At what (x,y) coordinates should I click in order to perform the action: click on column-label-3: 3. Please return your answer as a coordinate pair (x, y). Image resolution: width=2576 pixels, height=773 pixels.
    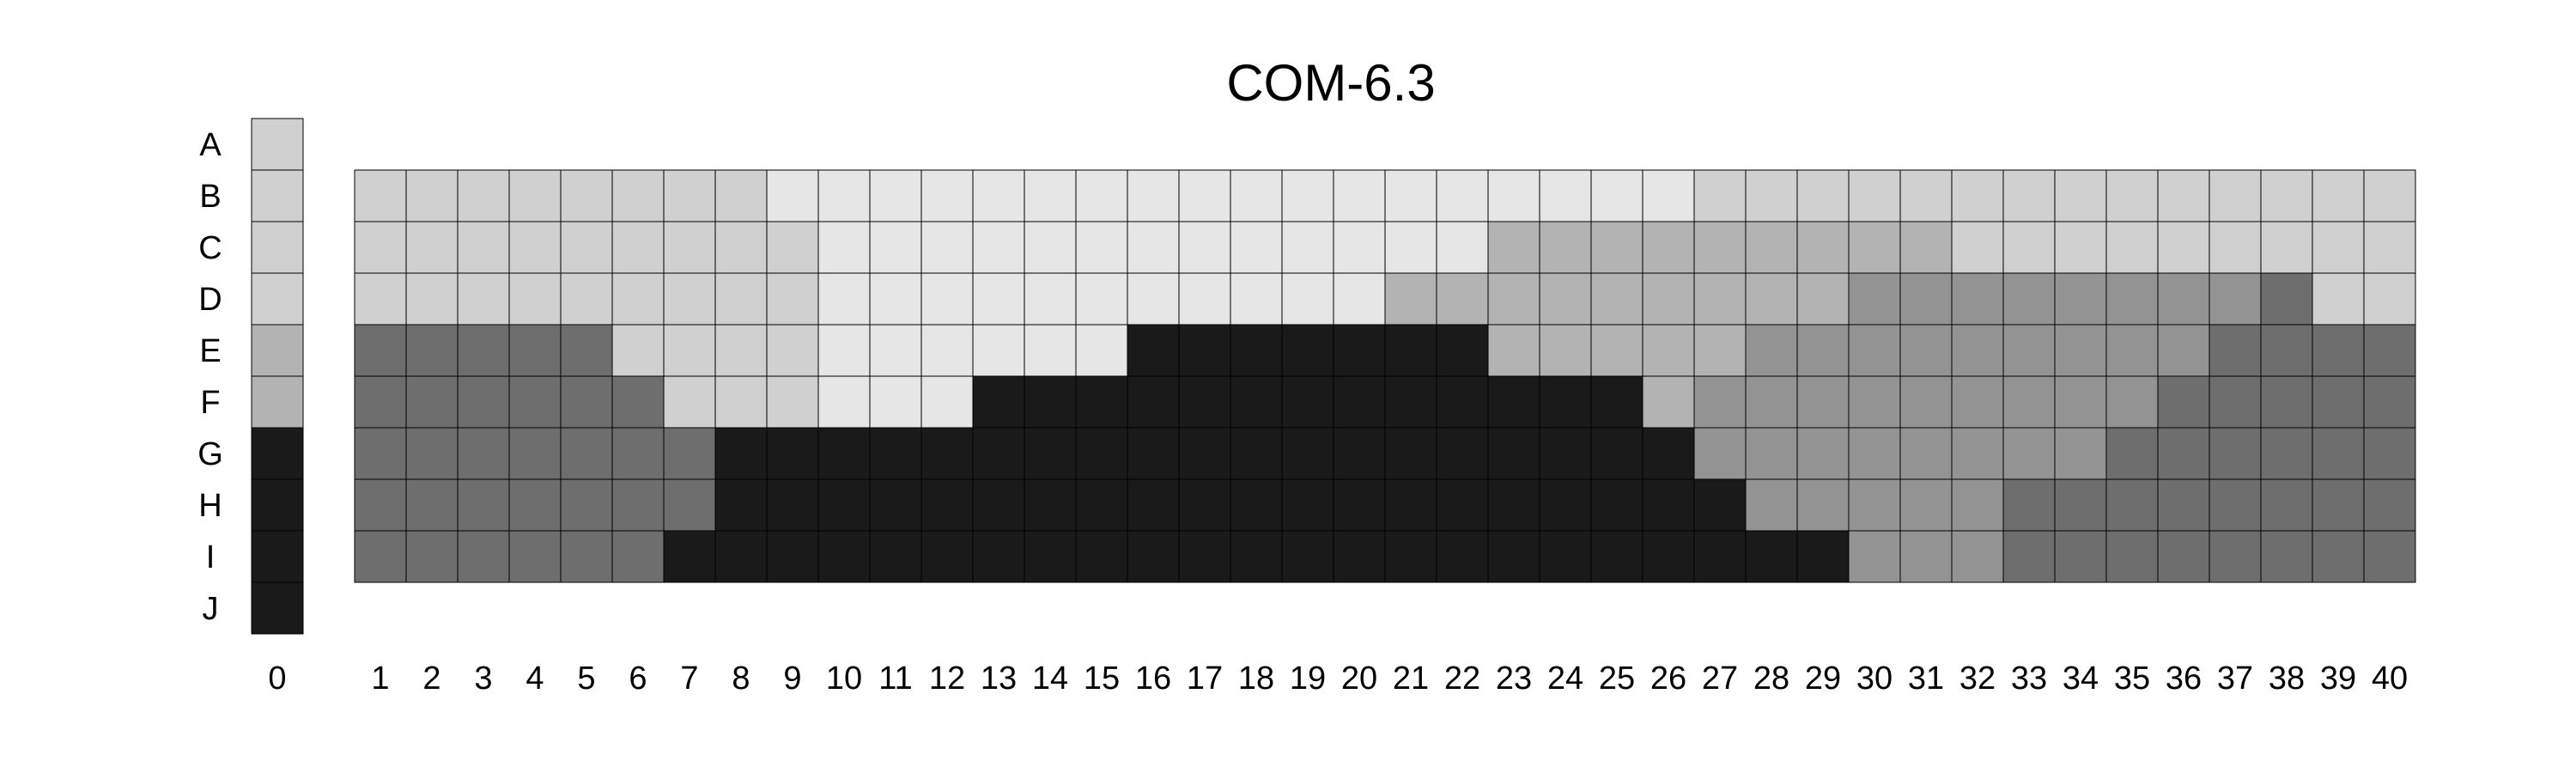
    Looking at the image, I should click on (483, 678).